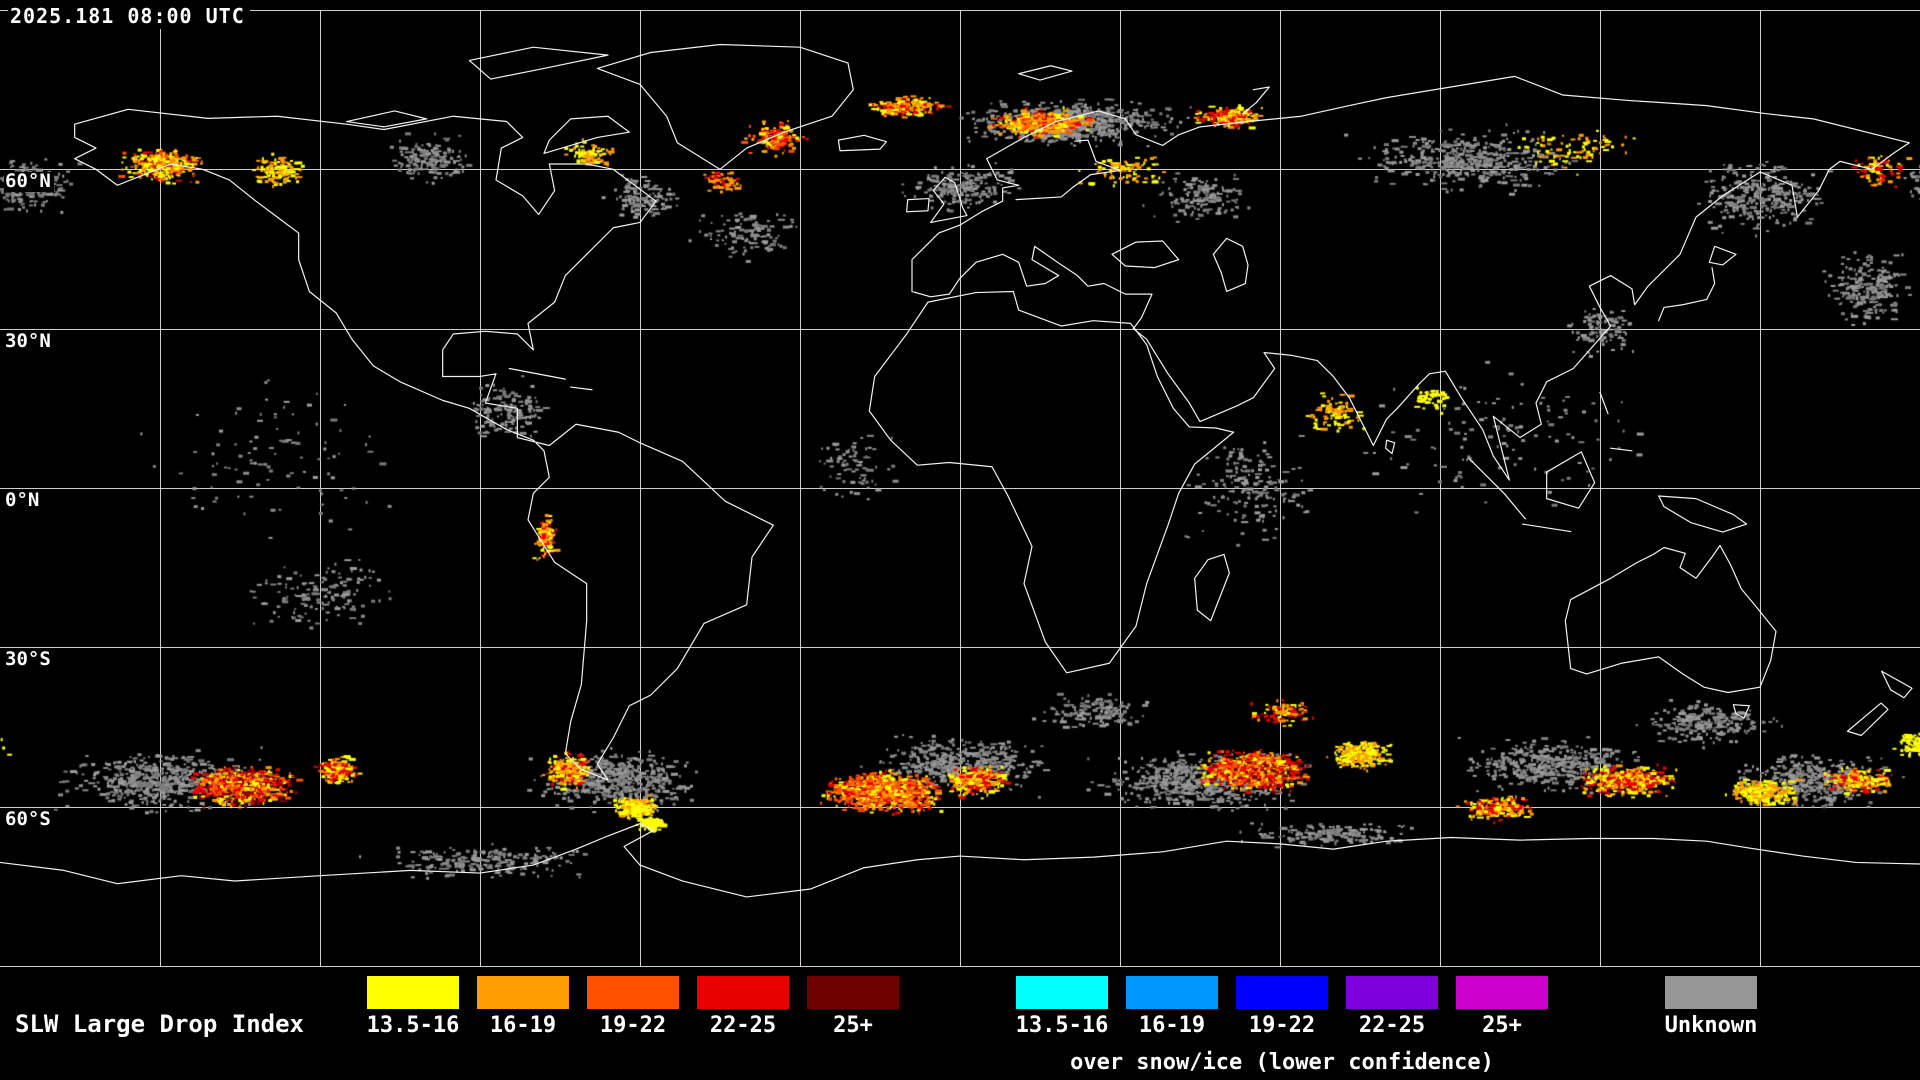  I want to click on legend-swatch-snow-ice: 19-22, so click(1282, 1007).